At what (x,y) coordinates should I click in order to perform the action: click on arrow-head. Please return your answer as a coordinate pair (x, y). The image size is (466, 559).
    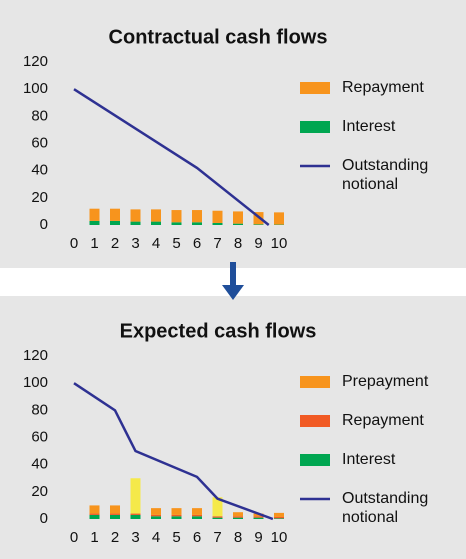
    Looking at the image, I should click on (233, 292).